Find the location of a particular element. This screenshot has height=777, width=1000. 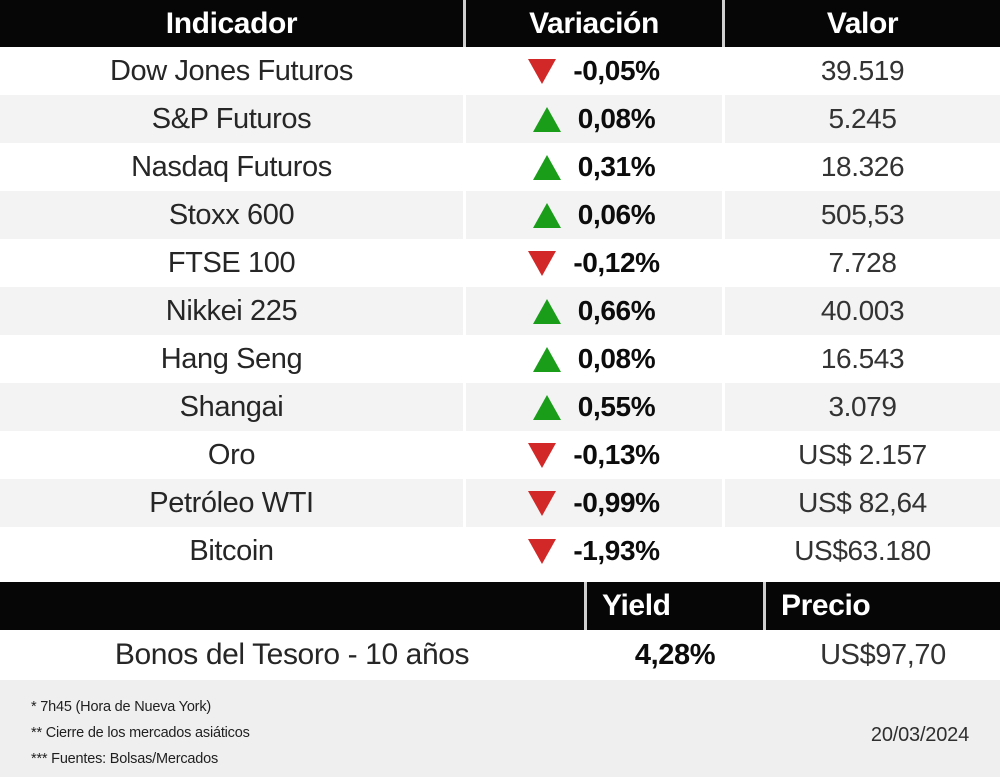

indicator-value: 16.543 is located at coordinates (862, 359).